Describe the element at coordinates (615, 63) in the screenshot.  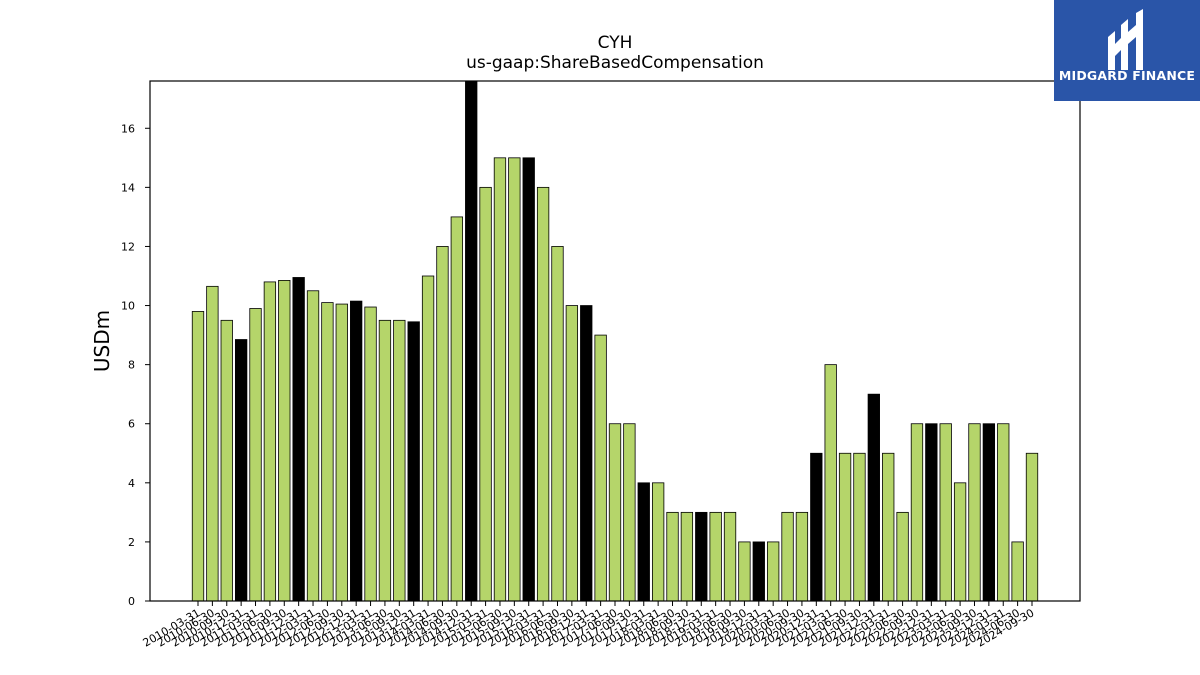
I see `chart-subtitle: us-gaap:ShareBasedCompensation` at that location.